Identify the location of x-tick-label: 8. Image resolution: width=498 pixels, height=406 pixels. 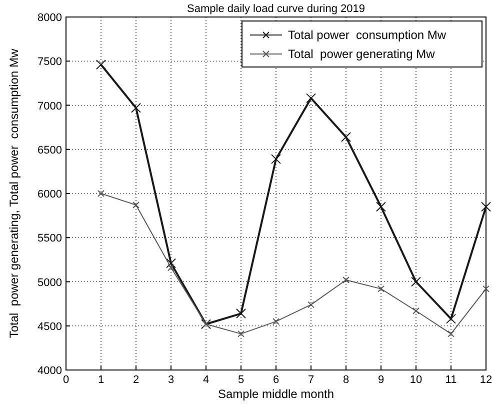
(346, 380).